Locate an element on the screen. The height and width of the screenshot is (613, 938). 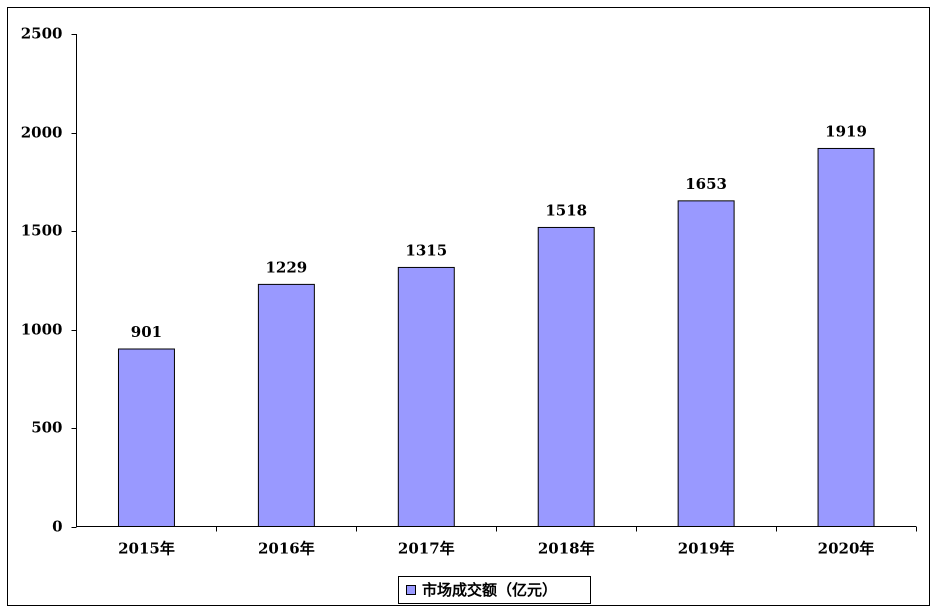
legend-label: 市场成交额（亿元） is located at coordinates (489, 590).